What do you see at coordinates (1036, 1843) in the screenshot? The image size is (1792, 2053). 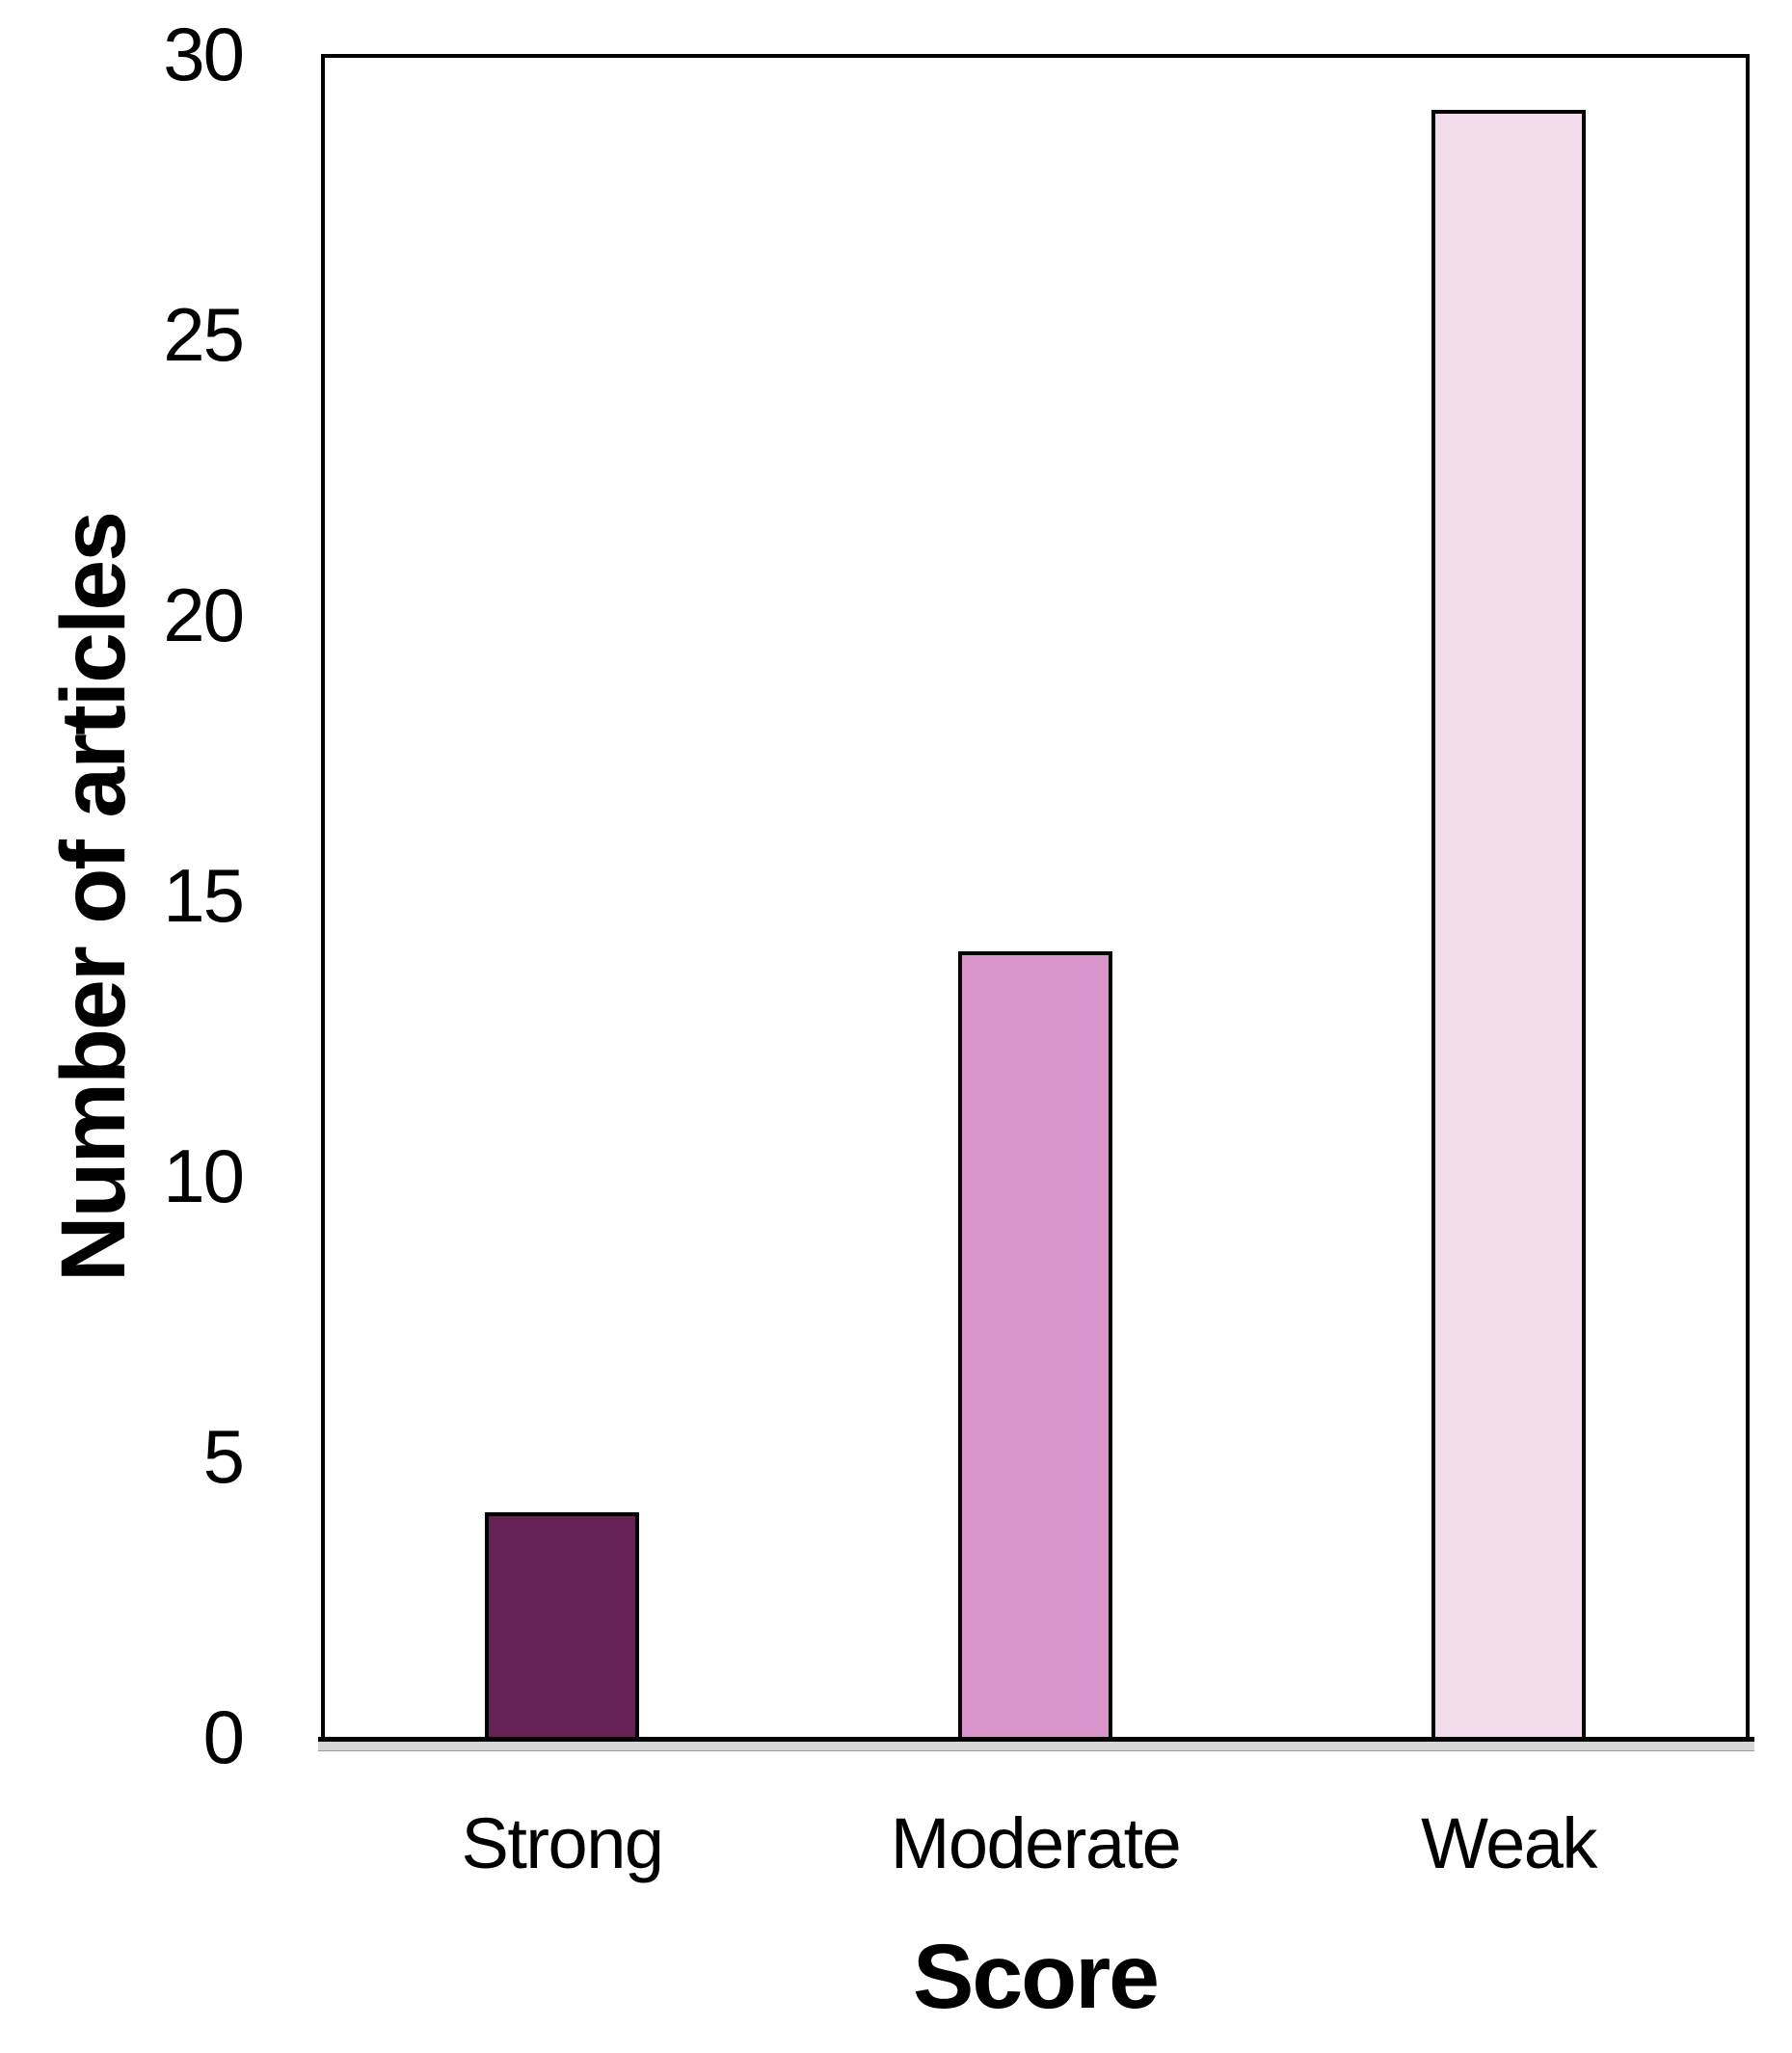 I see `x-category-label-moderate: Moderate` at bounding box center [1036, 1843].